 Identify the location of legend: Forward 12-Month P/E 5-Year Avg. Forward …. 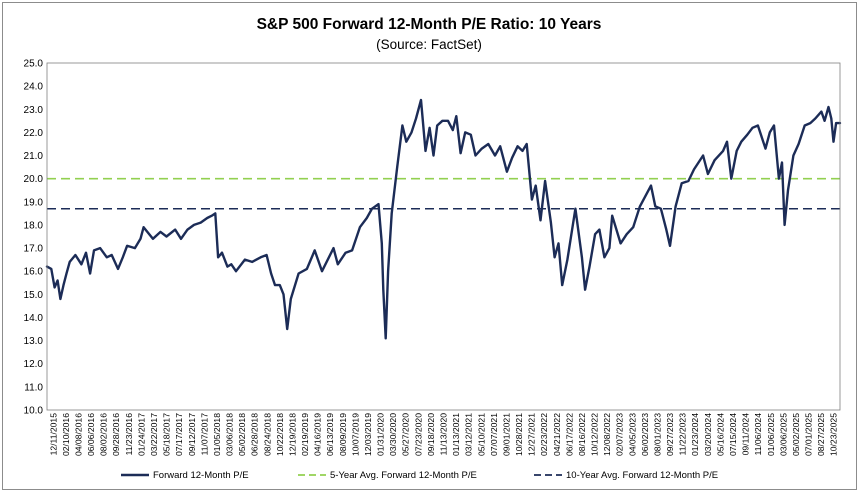
(419, 475).